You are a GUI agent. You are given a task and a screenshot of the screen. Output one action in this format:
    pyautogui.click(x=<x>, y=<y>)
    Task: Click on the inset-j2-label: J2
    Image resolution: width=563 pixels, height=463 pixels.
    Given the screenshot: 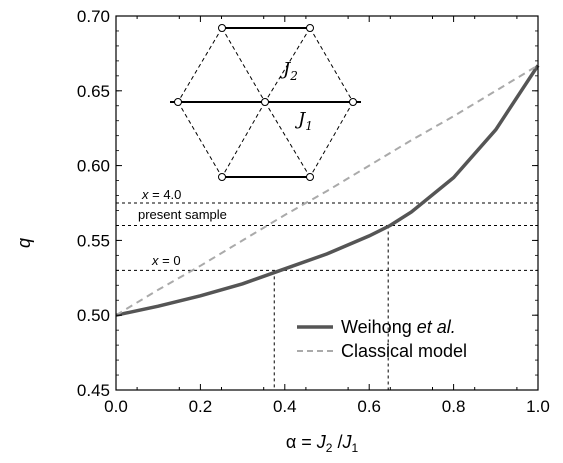 What is the action you would take?
    pyautogui.click(x=288, y=71)
    